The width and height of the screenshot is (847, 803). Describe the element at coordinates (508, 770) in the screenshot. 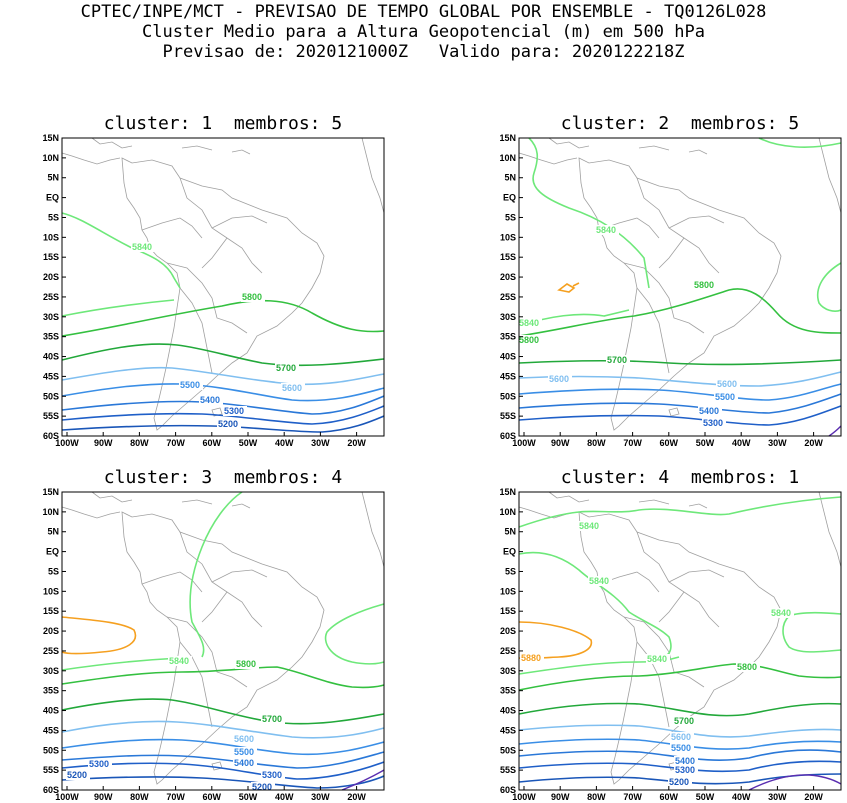

I see `panel-4-lat-label-14: 55S` at that location.